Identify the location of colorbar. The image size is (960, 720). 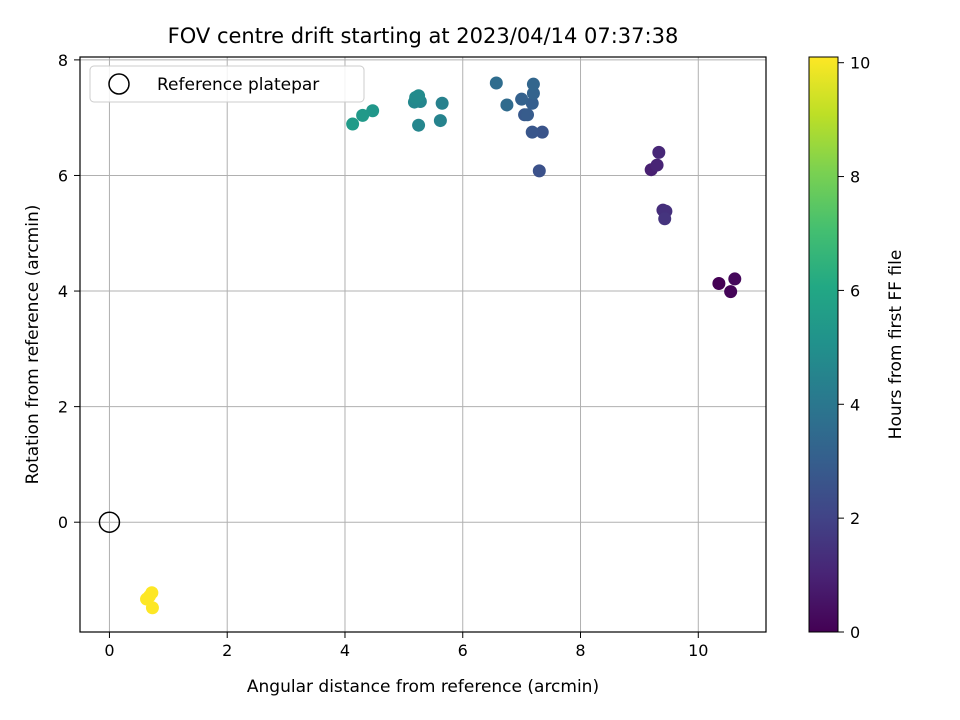
(823, 344).